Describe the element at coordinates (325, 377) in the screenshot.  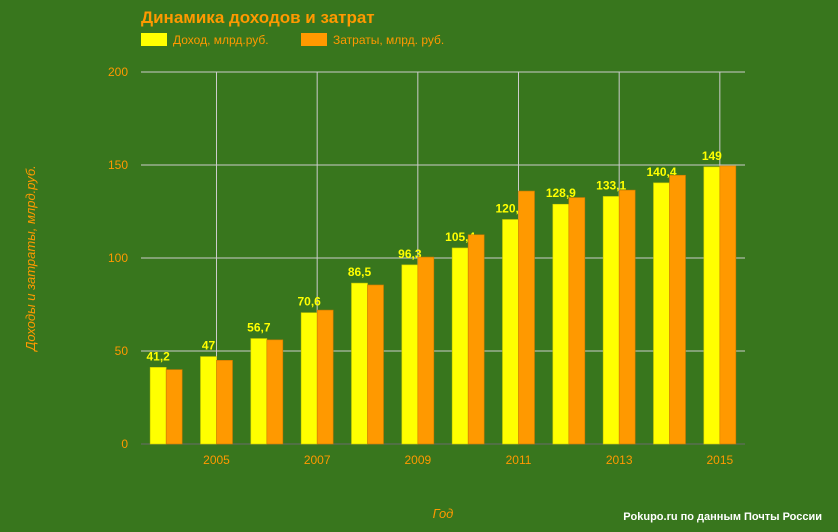
I see `bar-expenses-2007` at that location.